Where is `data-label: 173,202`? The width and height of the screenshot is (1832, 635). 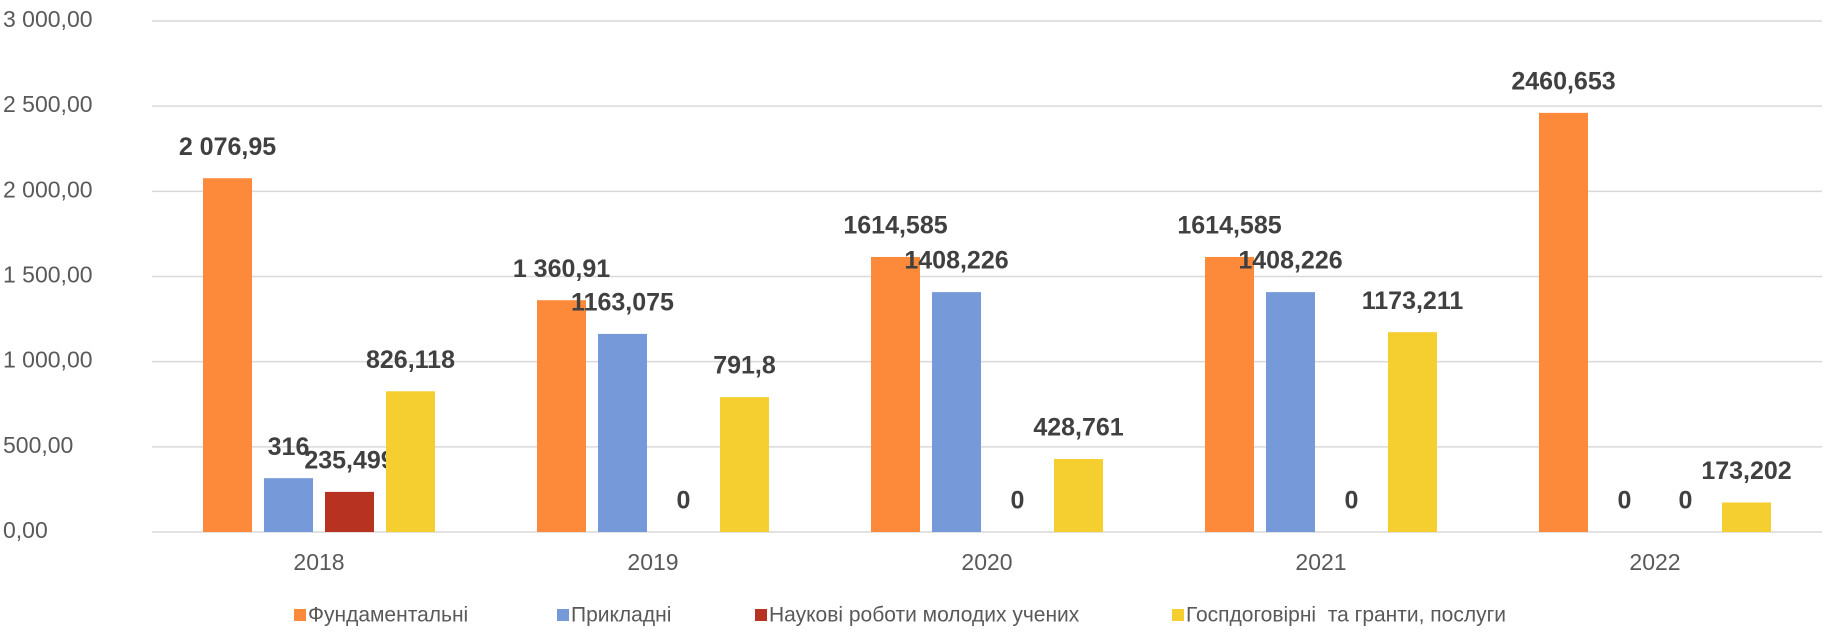 data-label: 173,202 is located at coordinates (1746, 471).